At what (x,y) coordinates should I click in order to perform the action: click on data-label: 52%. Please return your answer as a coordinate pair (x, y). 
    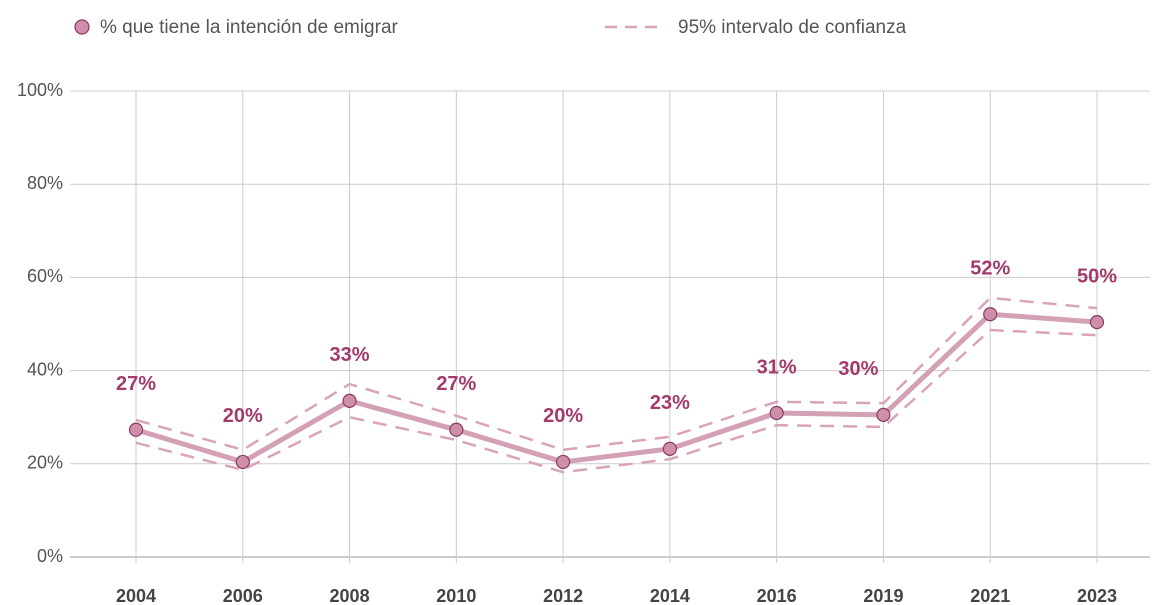
    Looking at the image, I should click on (990, 268).